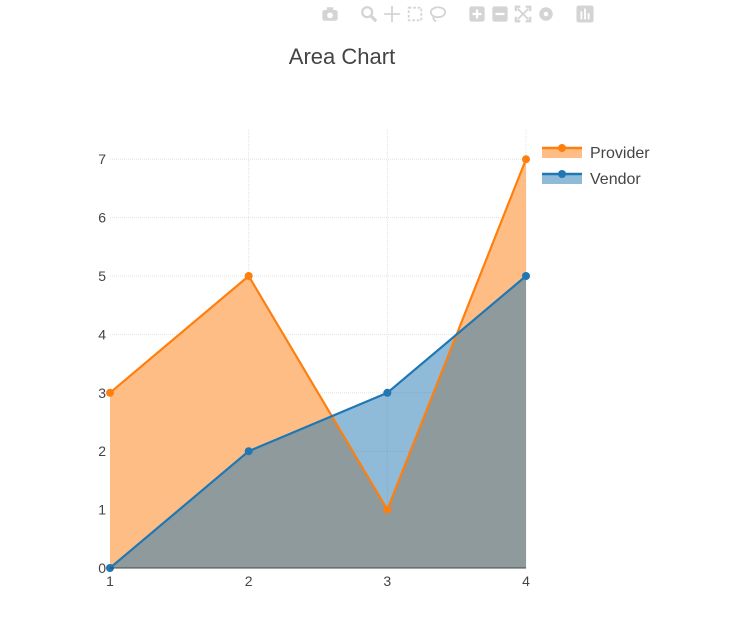 The image size is (730, 639). I want to click on lasso-select-icon, so click(438, 14).